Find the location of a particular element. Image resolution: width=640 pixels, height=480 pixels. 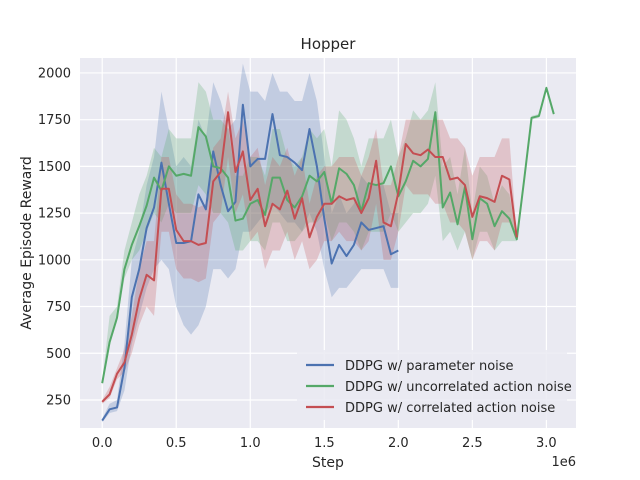

x-tick-label: 2.0 is located at coordinates (398, 443).